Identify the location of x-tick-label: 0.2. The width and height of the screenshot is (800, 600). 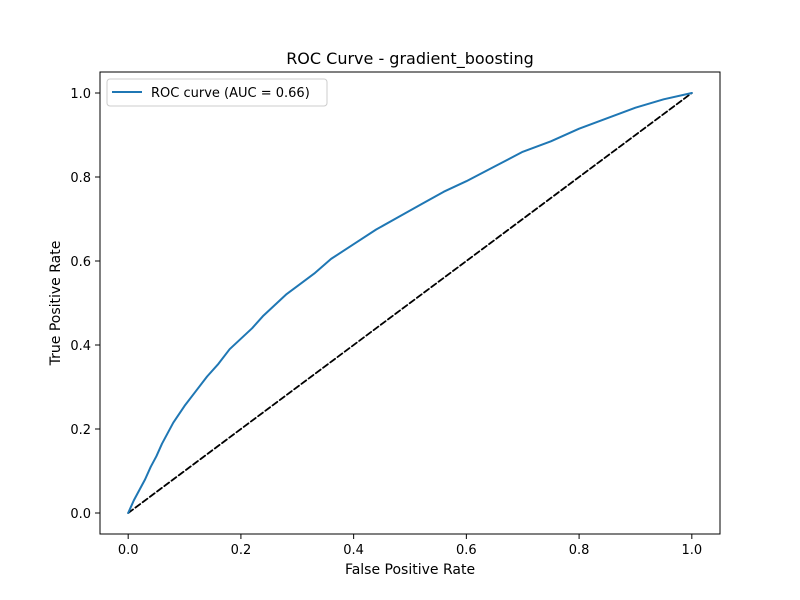
(241, 550).